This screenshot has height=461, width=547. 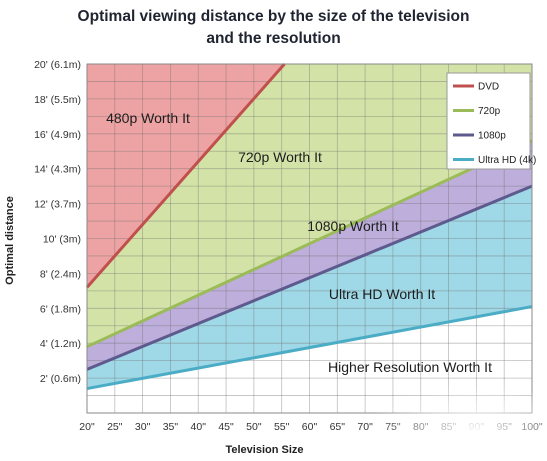 I want to click on y-tick-label: 6' (1.8m), so click(x=60, y=309).